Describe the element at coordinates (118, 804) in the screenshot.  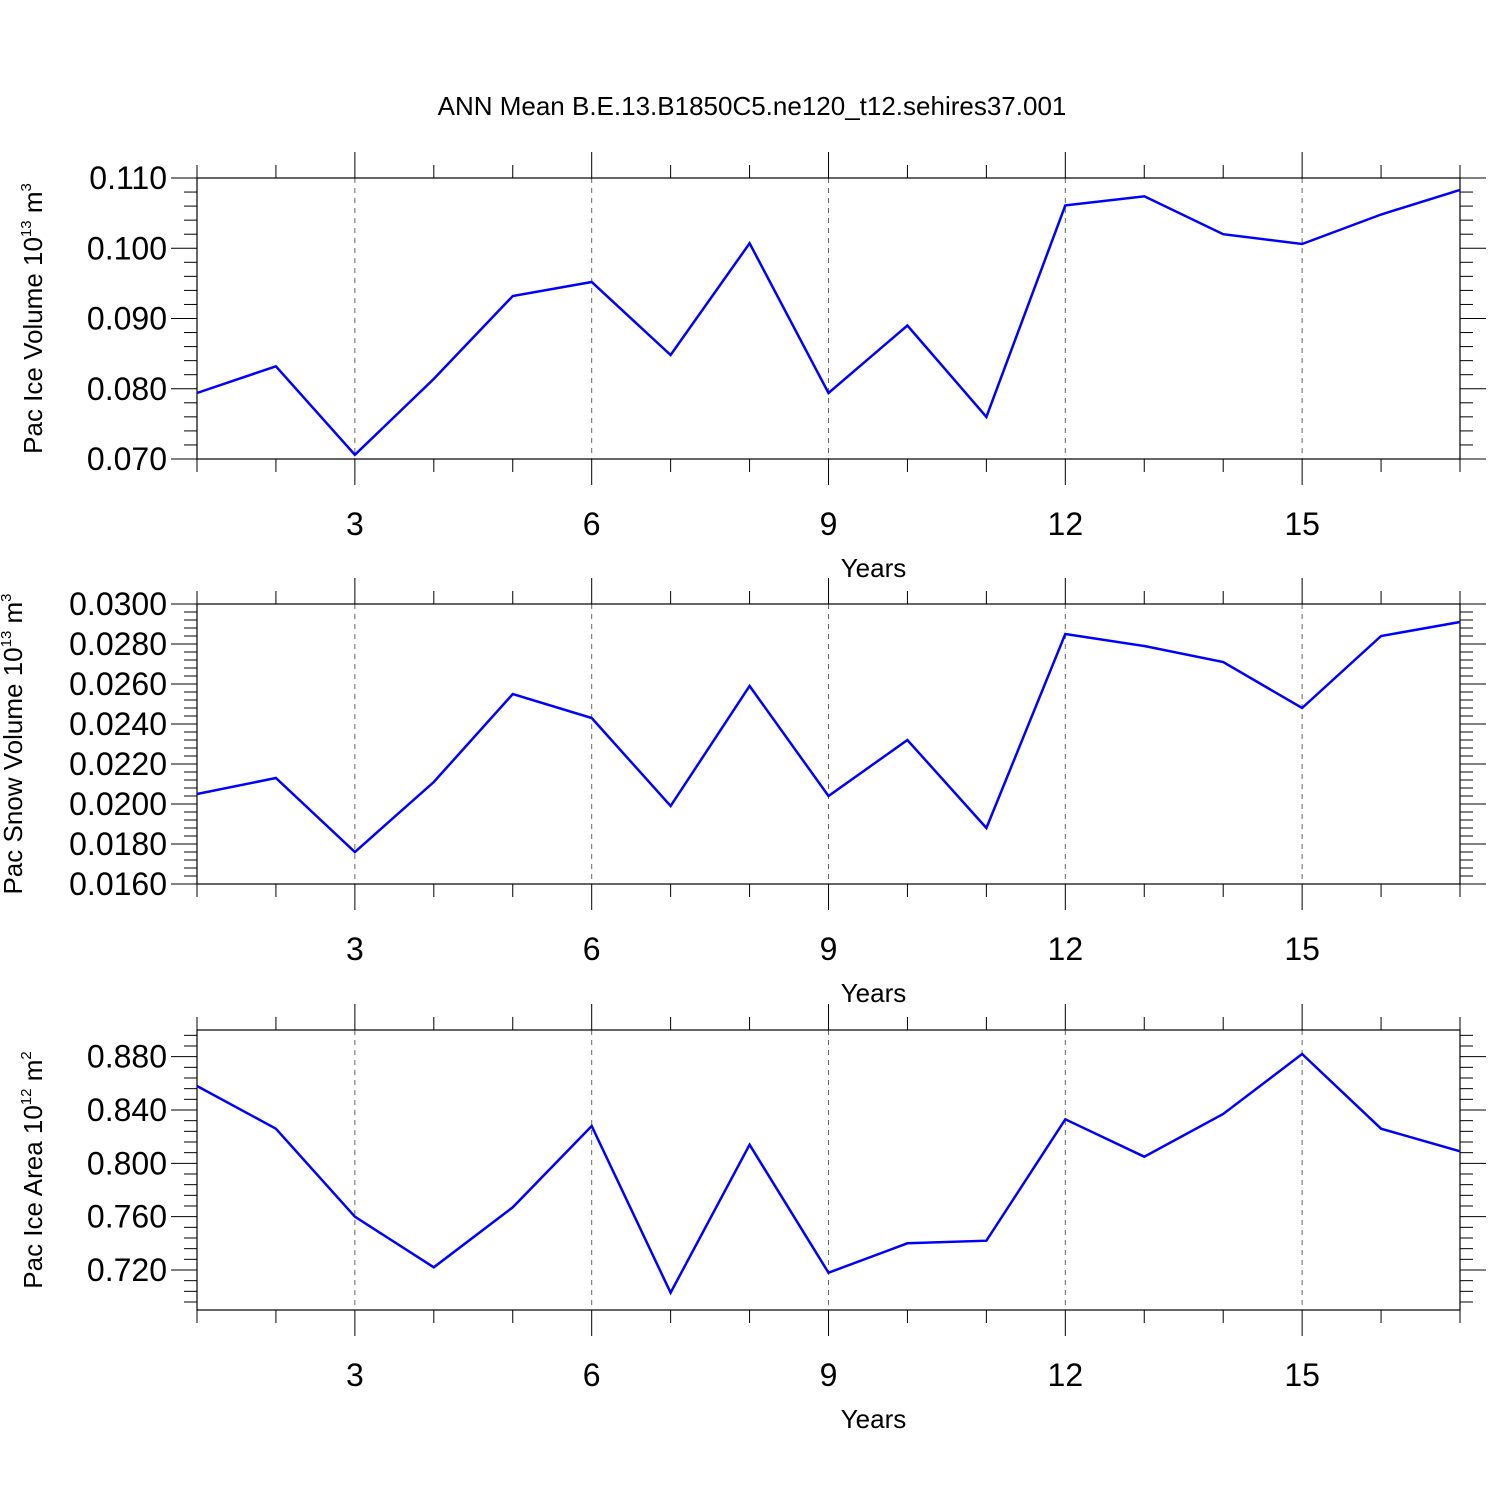
I see `y-tick-label: 0.0200` at that location.